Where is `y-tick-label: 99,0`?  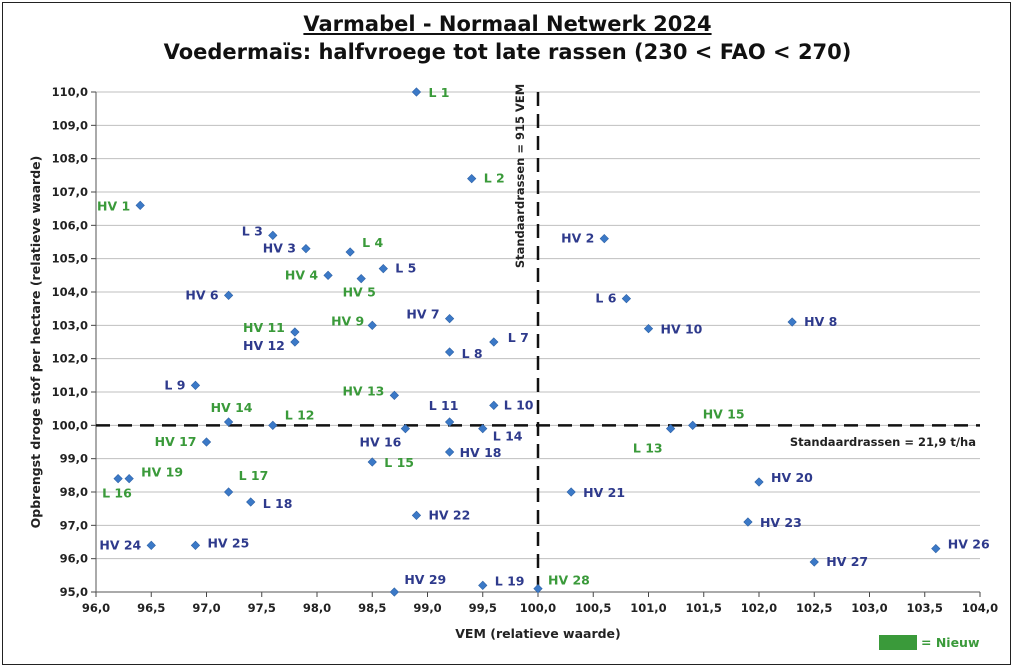
y-tick-label: 99,0 is located at coordinates (74, 459).